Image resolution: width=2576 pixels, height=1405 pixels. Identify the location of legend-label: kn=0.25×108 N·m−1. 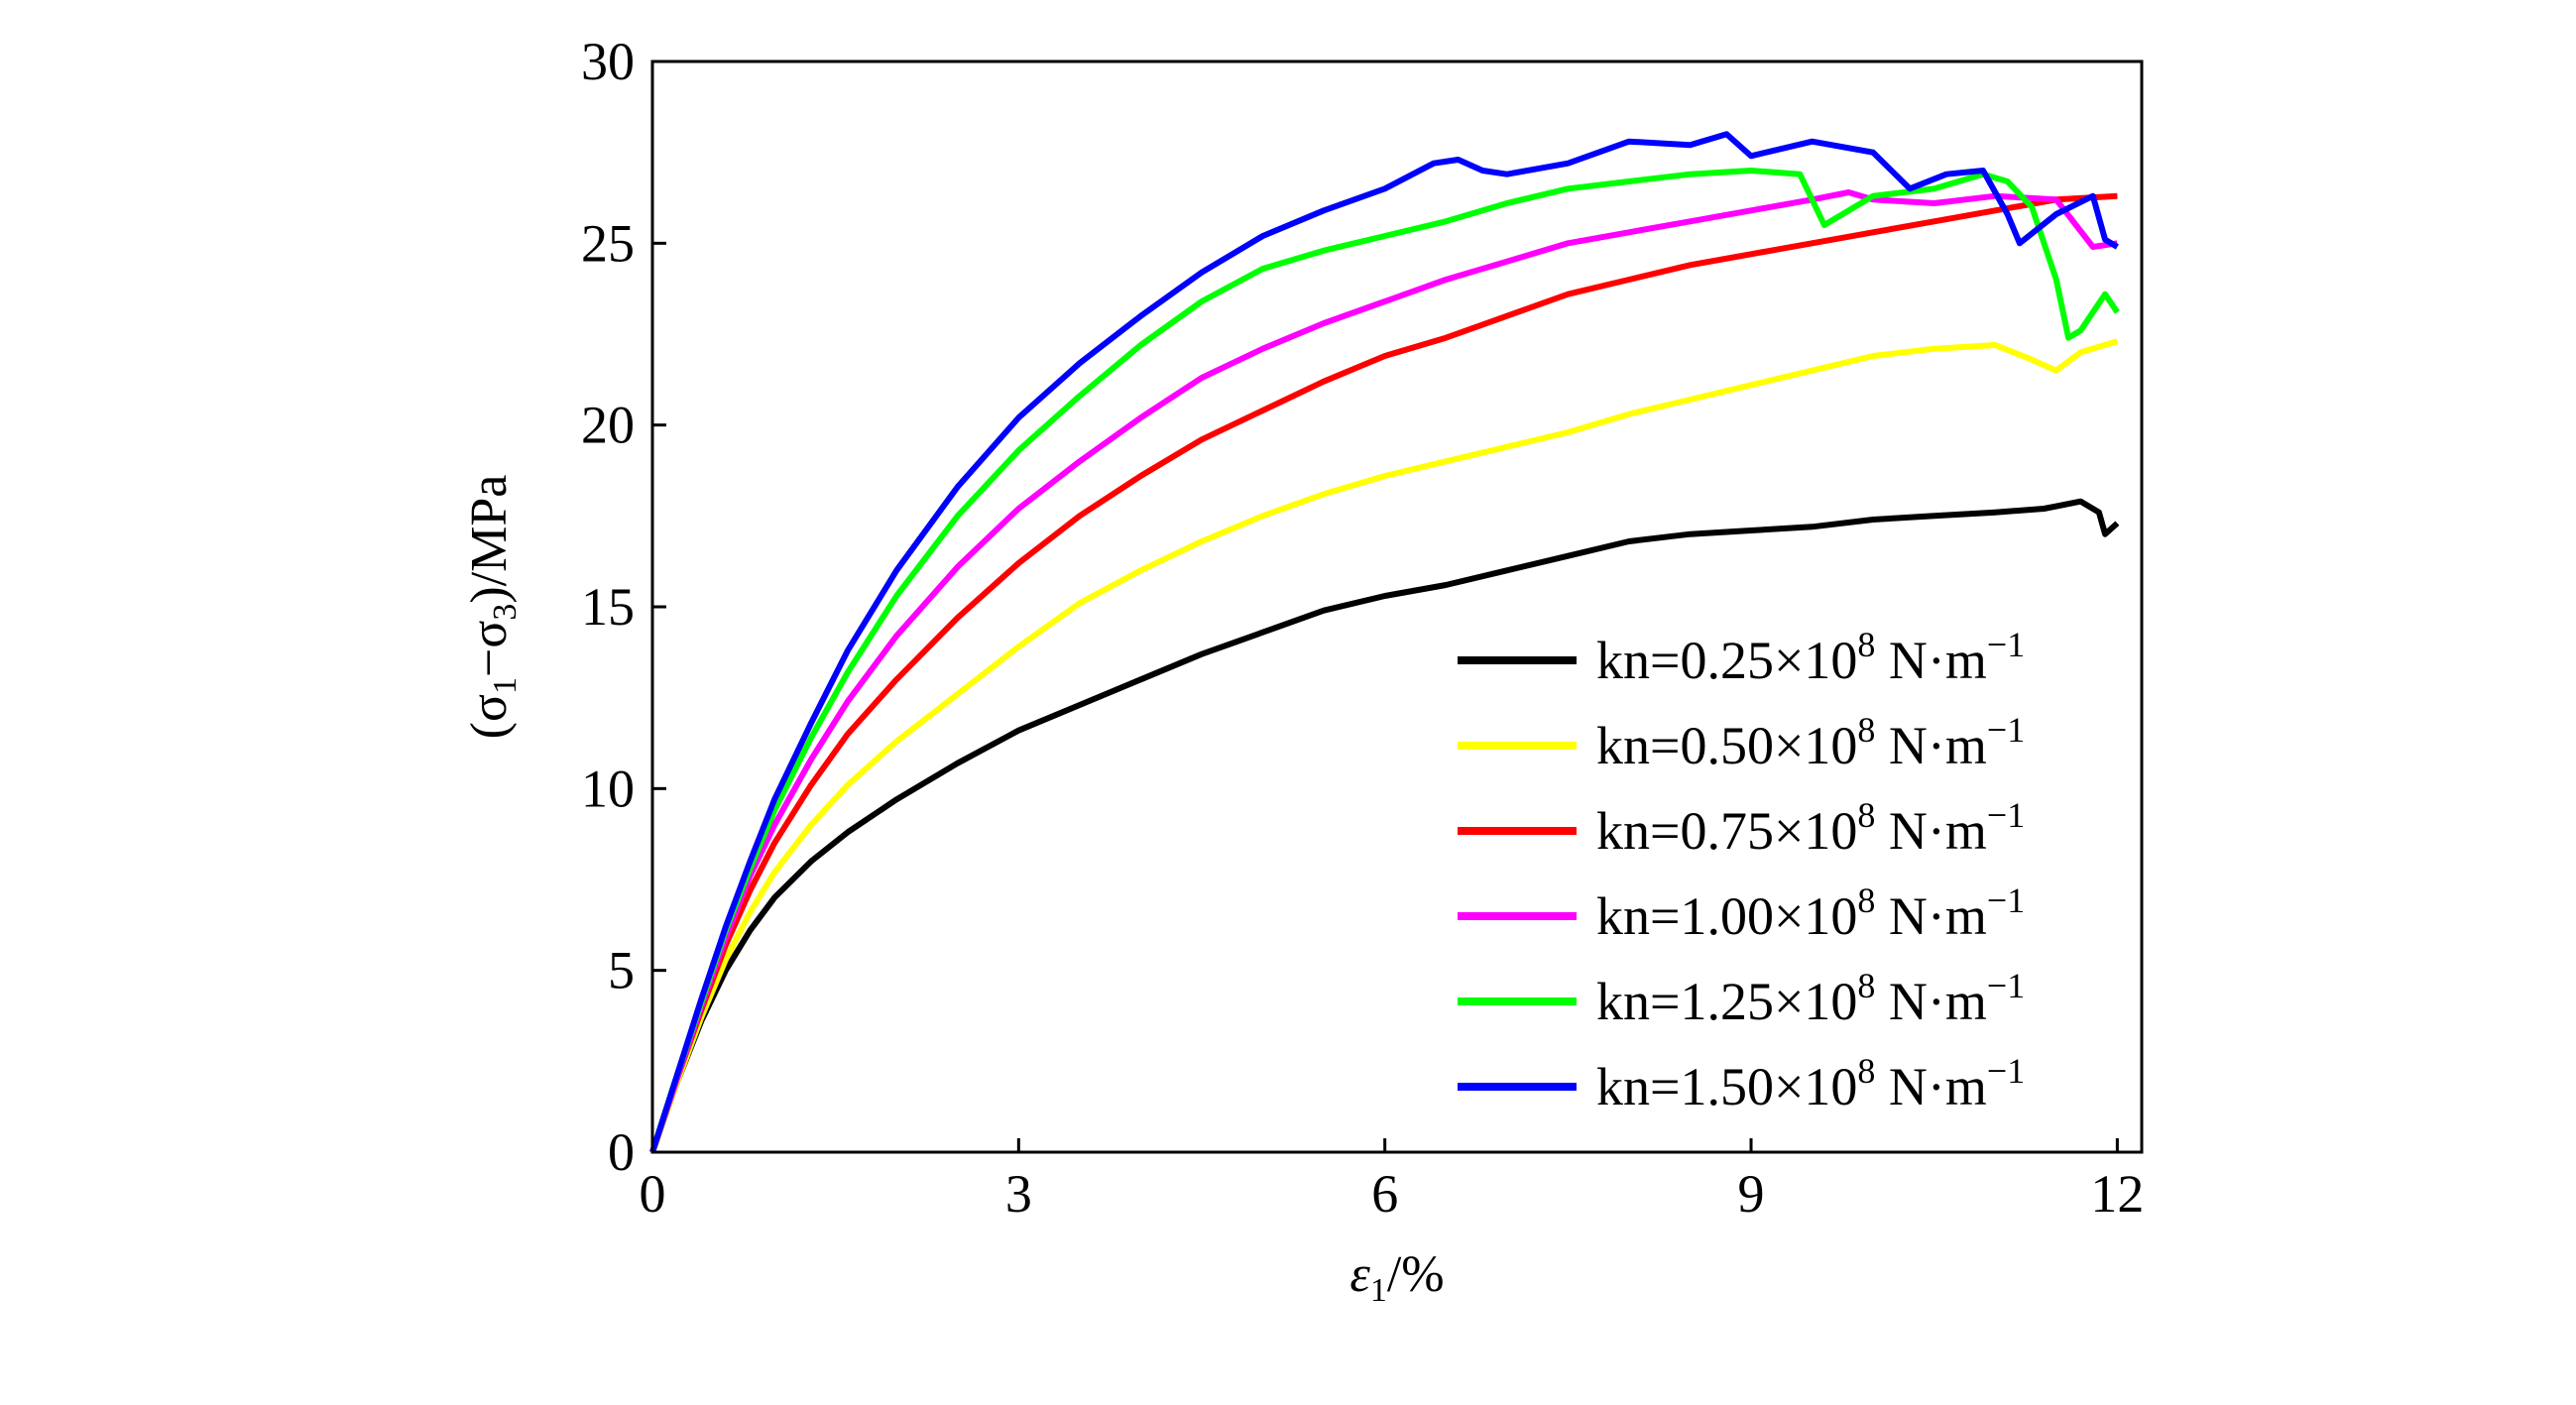
(1810, 658).